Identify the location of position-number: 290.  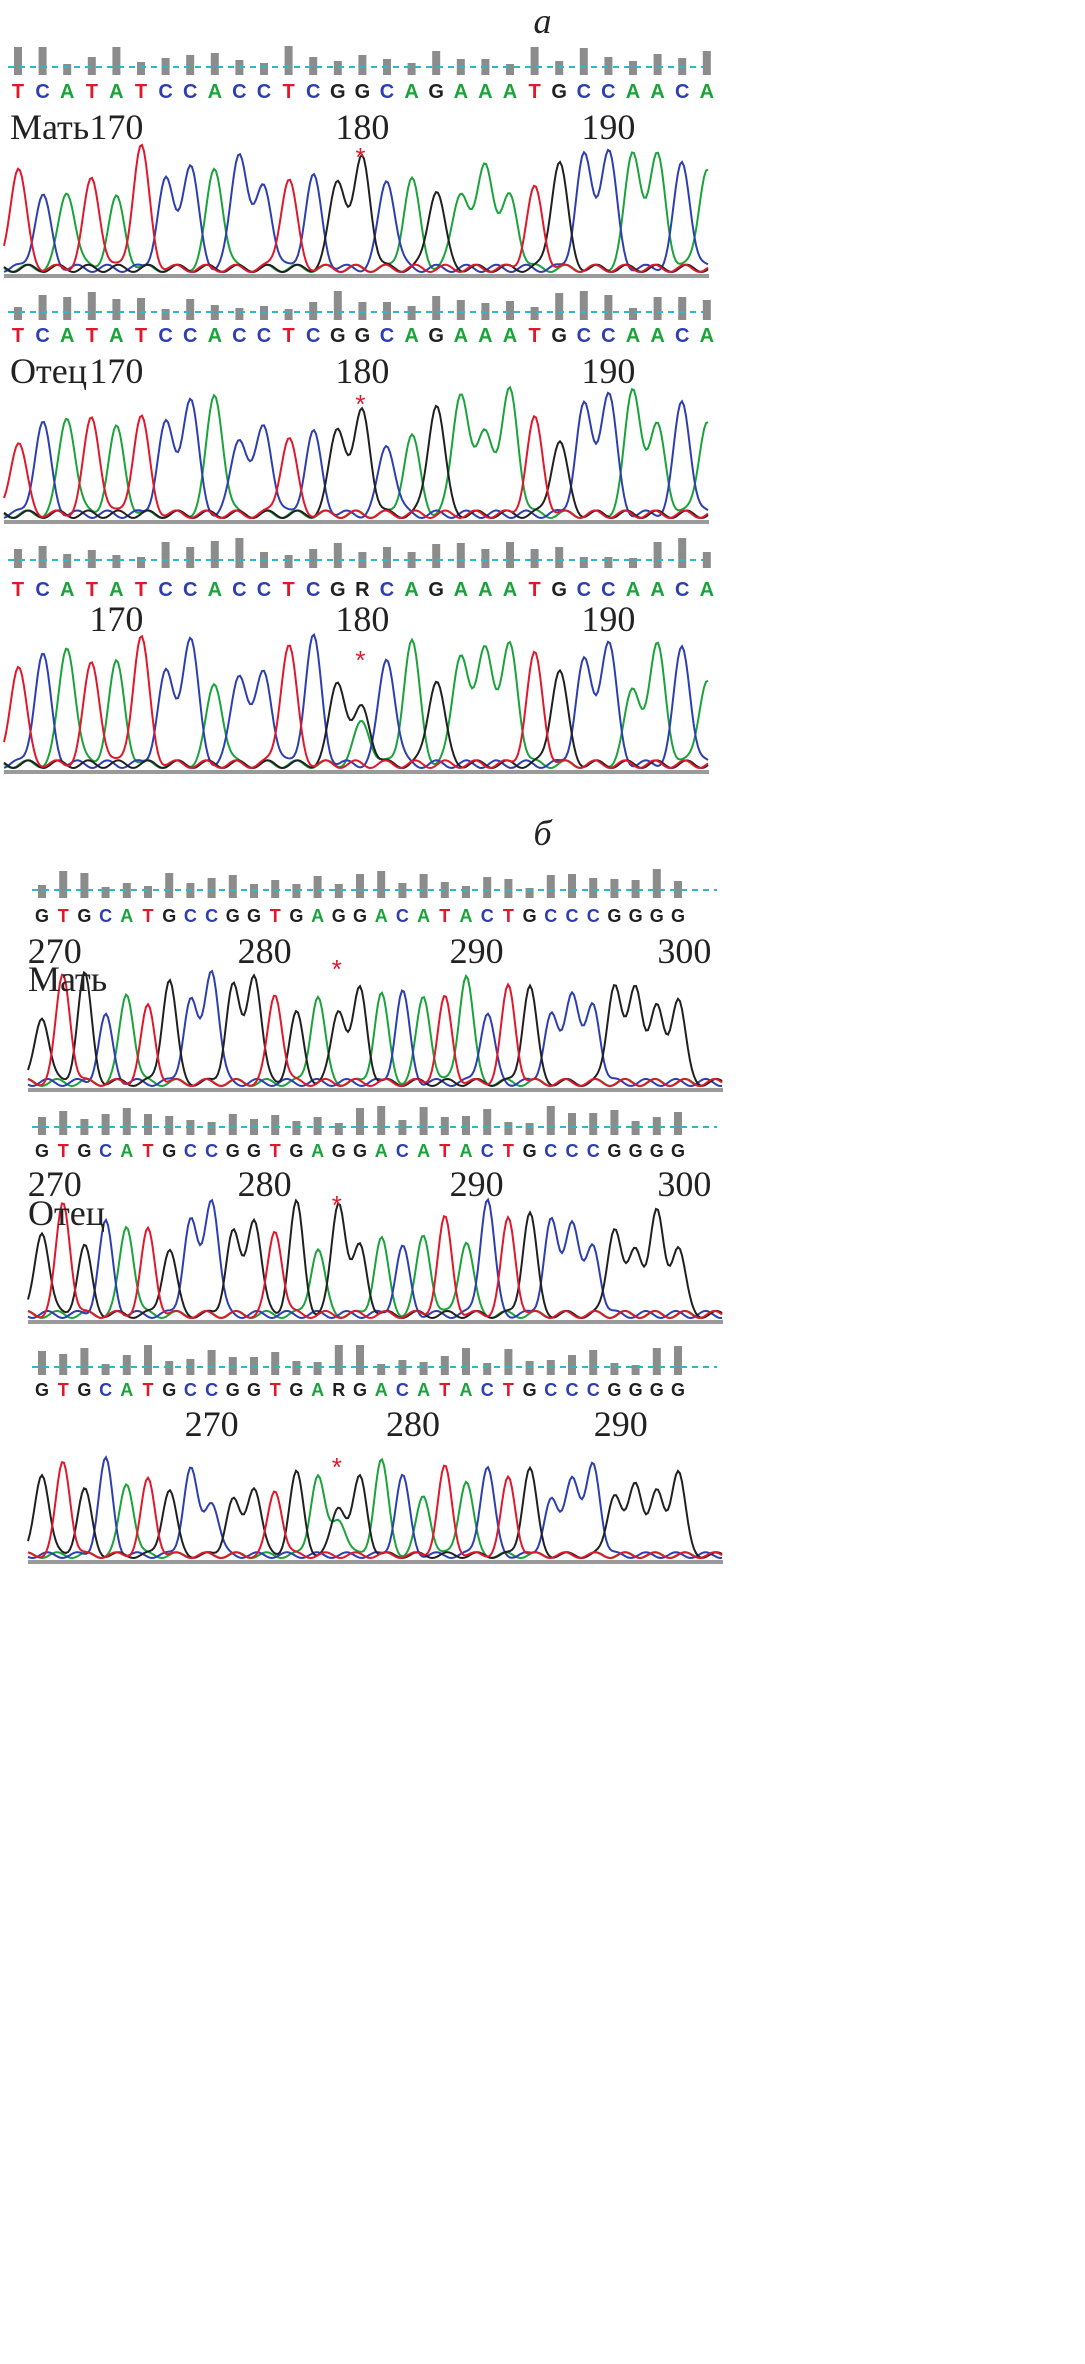
(476, 951).